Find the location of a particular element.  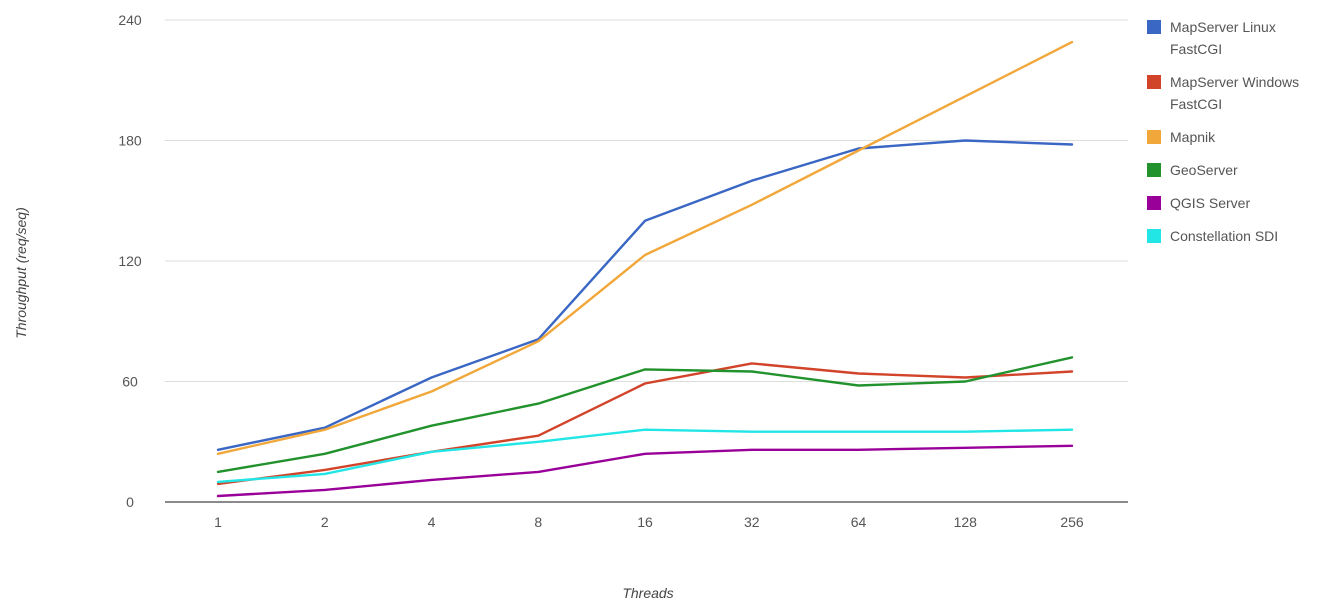

legend-label: MapServer Linux is located at coordinates (1223, 27).